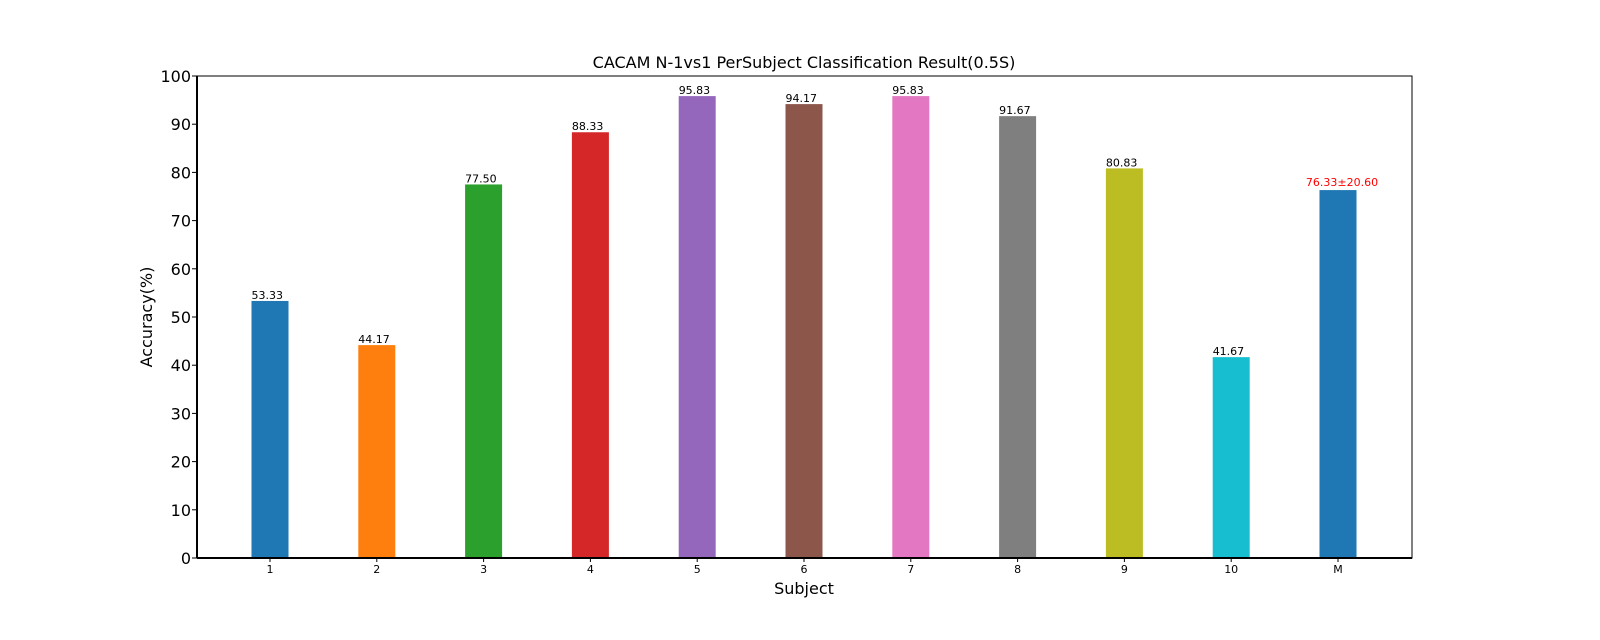  Describe the element at coordinates (802, 98) in the screenshot. I see `bar-value-label: 94.17` at that location.